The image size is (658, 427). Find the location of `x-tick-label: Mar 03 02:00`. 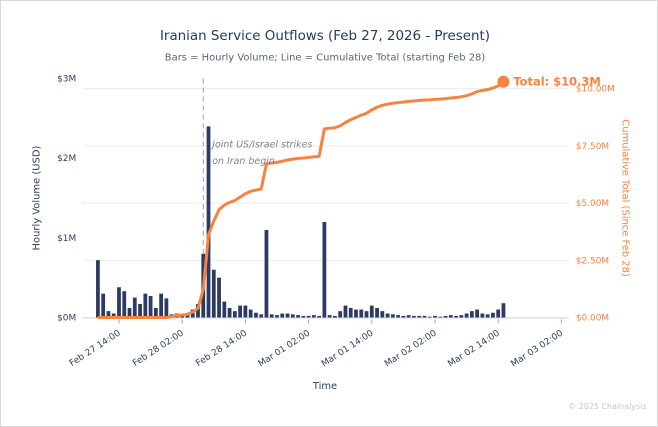

x-tick-label: Mar 03 02:00 is located at coordinates (538, 348).